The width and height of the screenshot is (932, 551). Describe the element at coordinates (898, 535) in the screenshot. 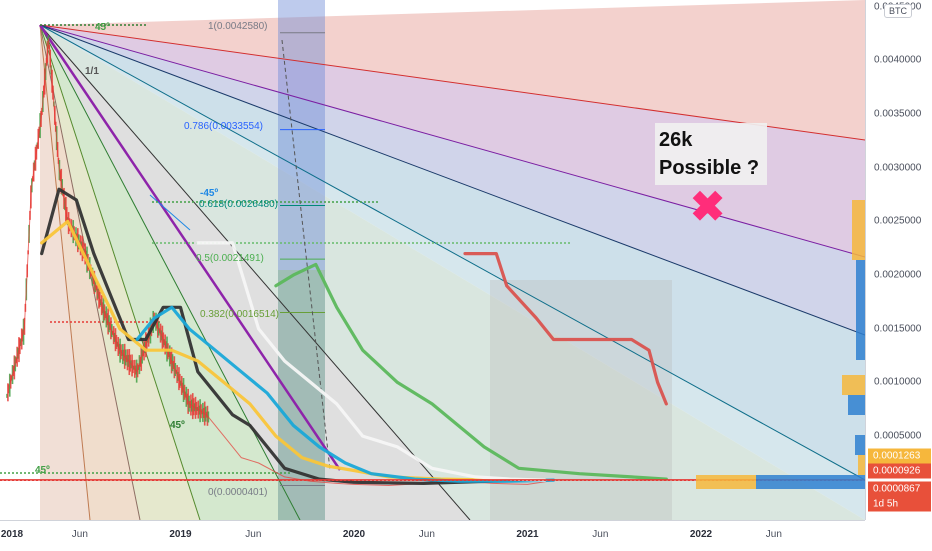

I see `axis-corner` at that location.